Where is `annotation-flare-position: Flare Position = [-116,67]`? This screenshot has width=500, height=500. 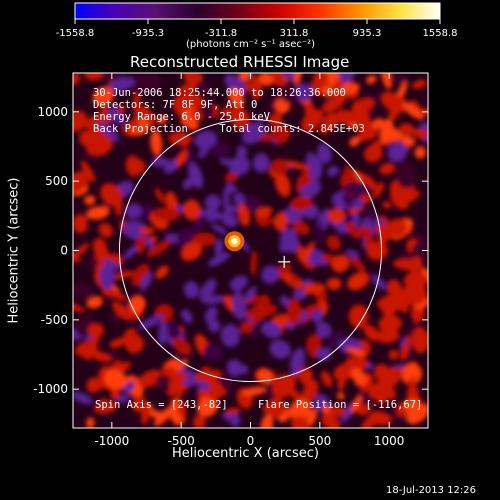
annotation-flare-position: Flare Position = [-116,67] is located at coordinates (340, 405).